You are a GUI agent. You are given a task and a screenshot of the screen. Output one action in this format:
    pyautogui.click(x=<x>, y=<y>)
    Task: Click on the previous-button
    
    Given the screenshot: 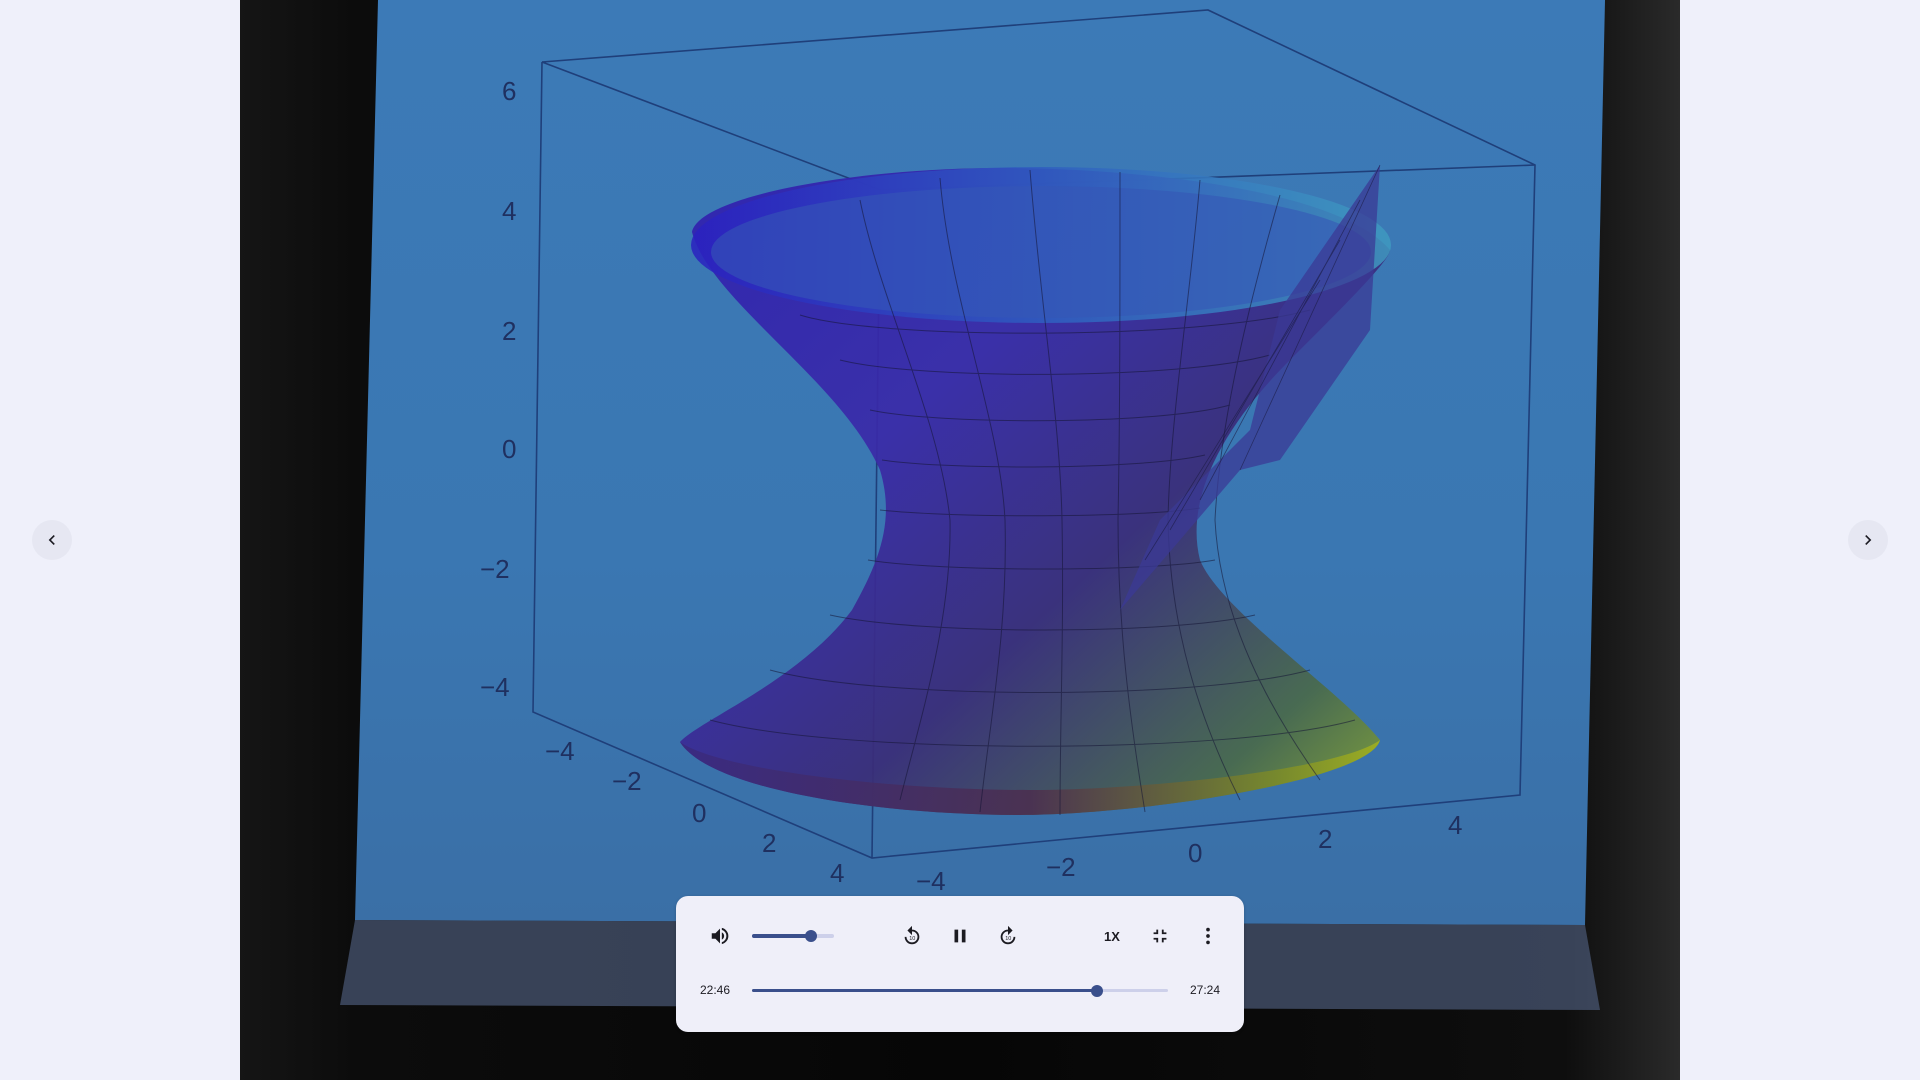 What is the action you would take?
    pyautogui.click(x=52, y=540)
    